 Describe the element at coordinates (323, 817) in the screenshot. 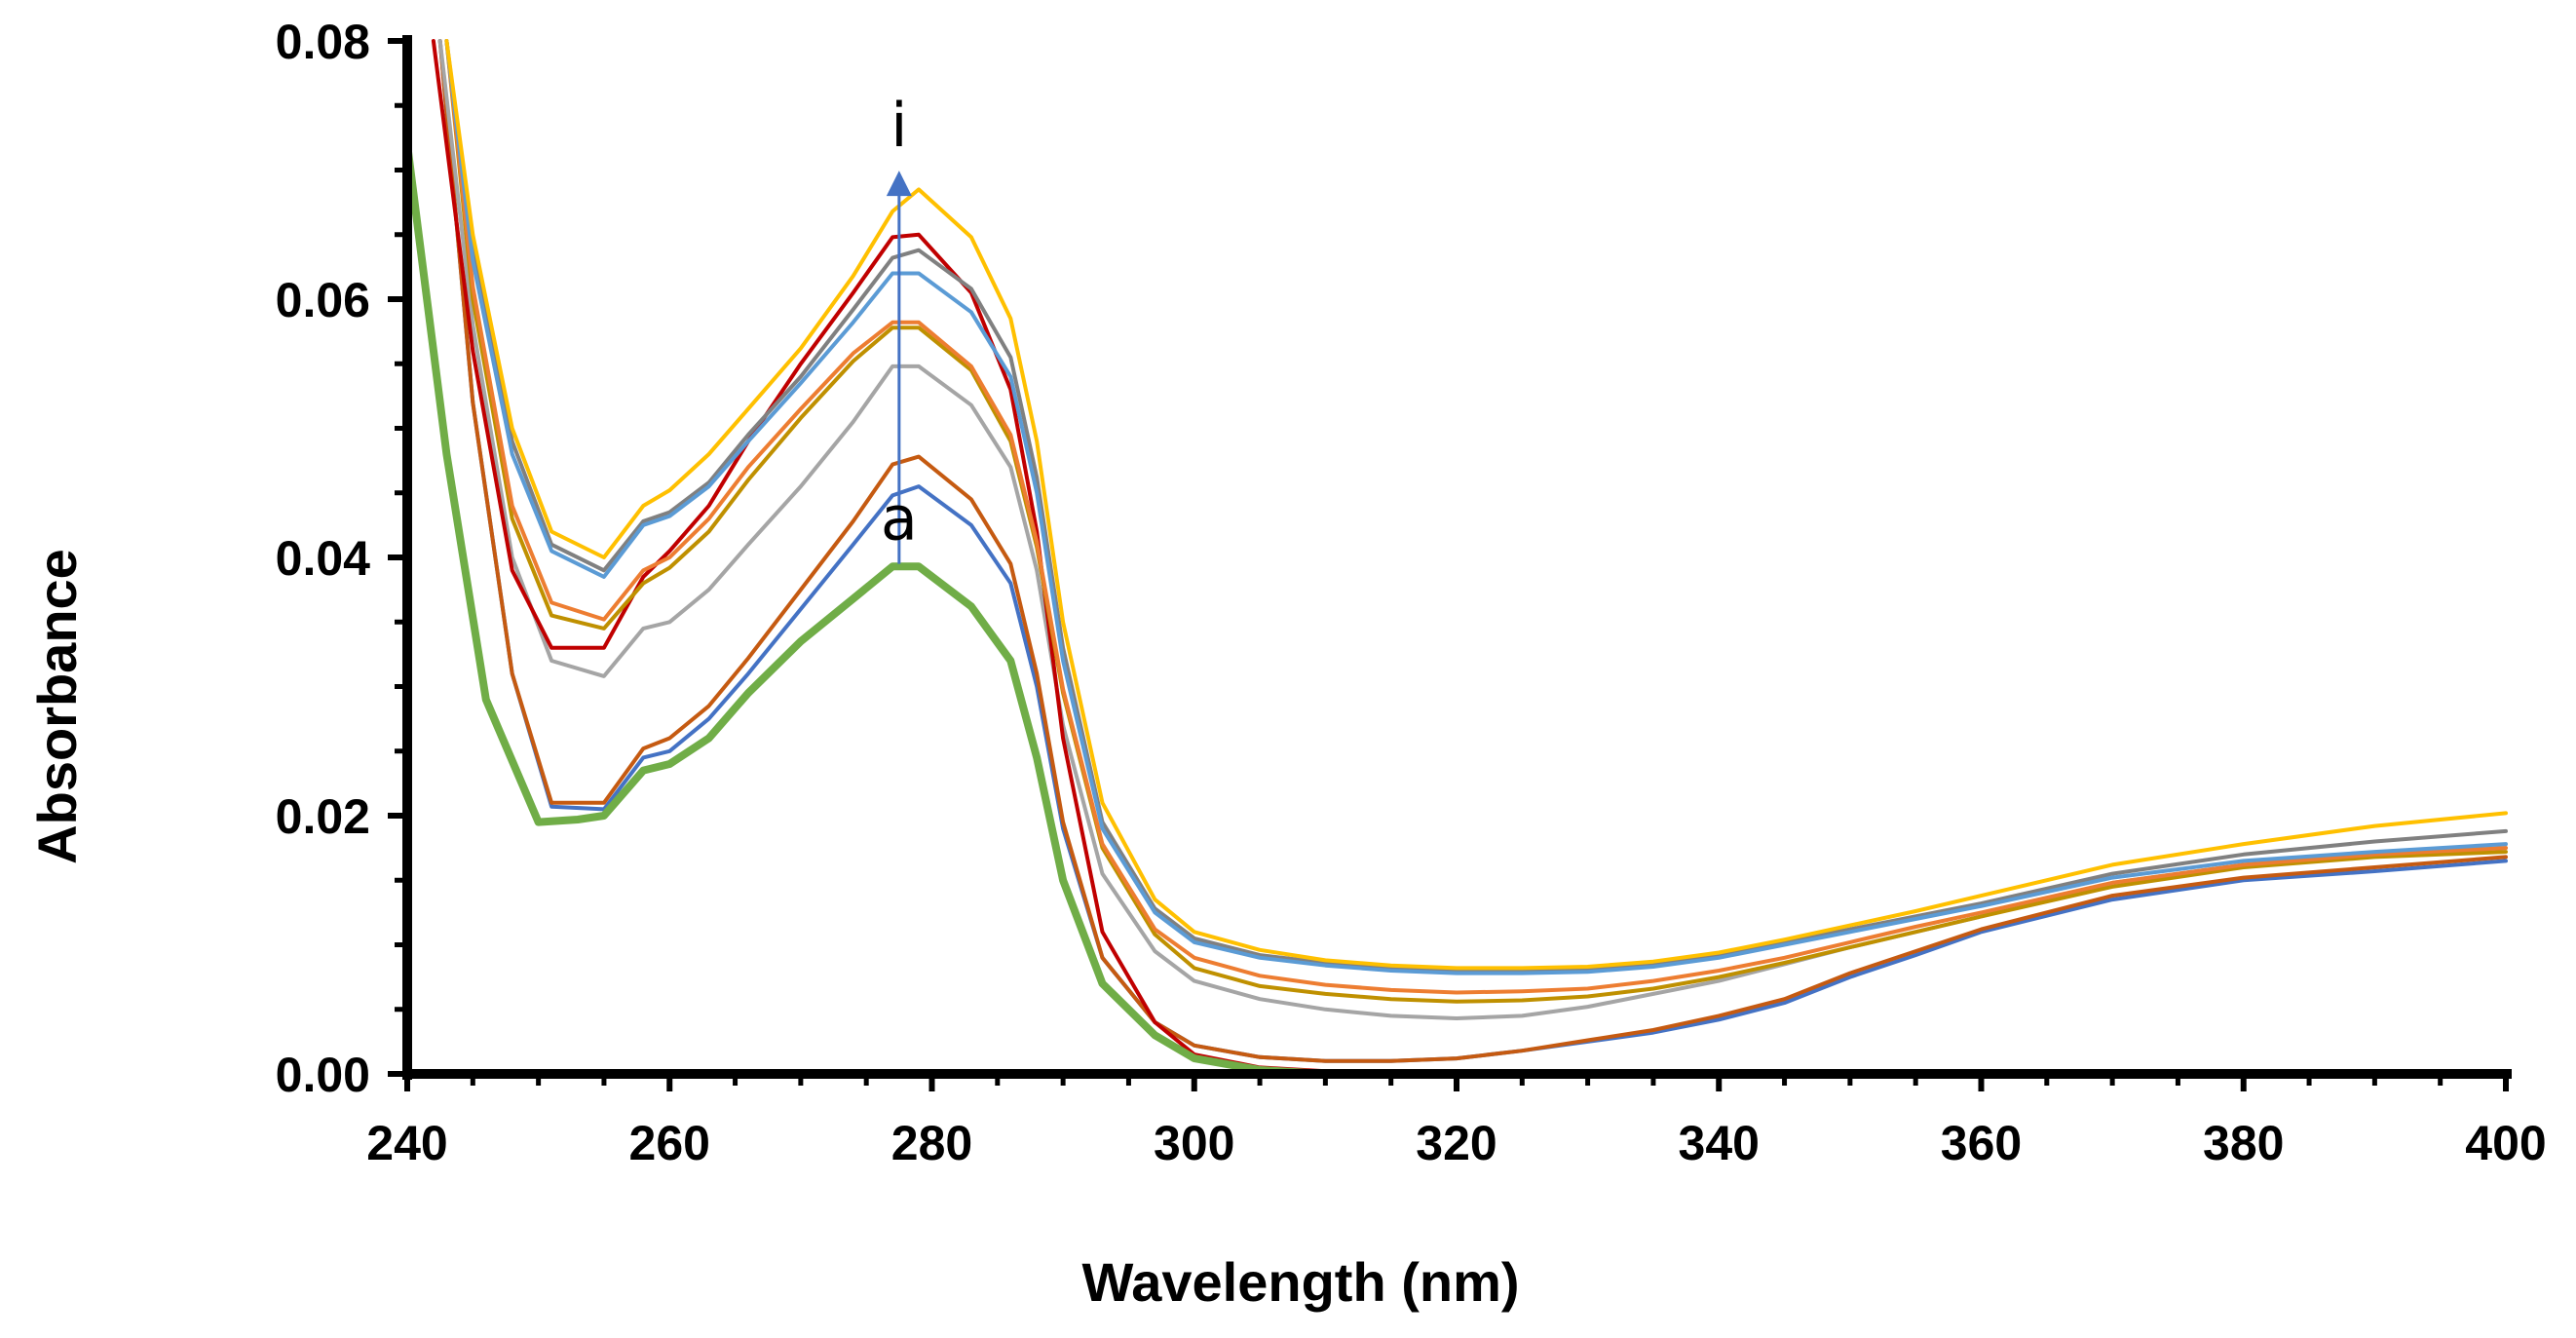

I see `y-tick-label: 0.02` at that location.